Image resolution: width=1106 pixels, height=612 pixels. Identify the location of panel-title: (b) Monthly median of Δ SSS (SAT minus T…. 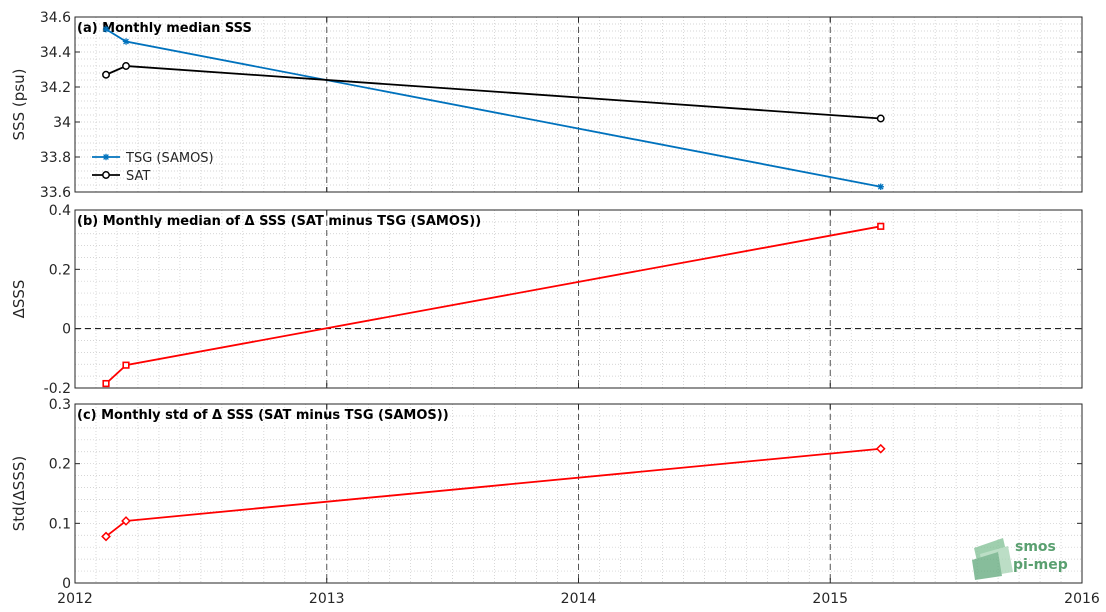
(279, 221).